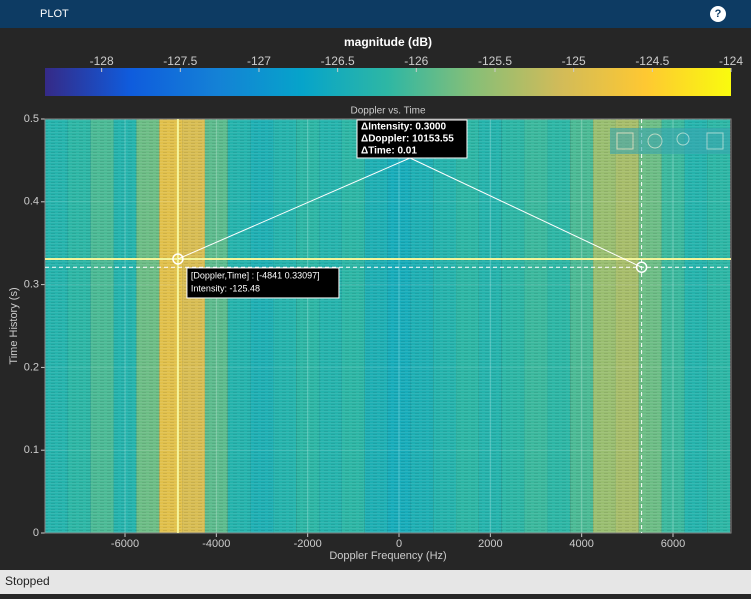 This screenshot has width=751, height=599. I want to click on colorbar-tick-label: -124, so click(731, 61).